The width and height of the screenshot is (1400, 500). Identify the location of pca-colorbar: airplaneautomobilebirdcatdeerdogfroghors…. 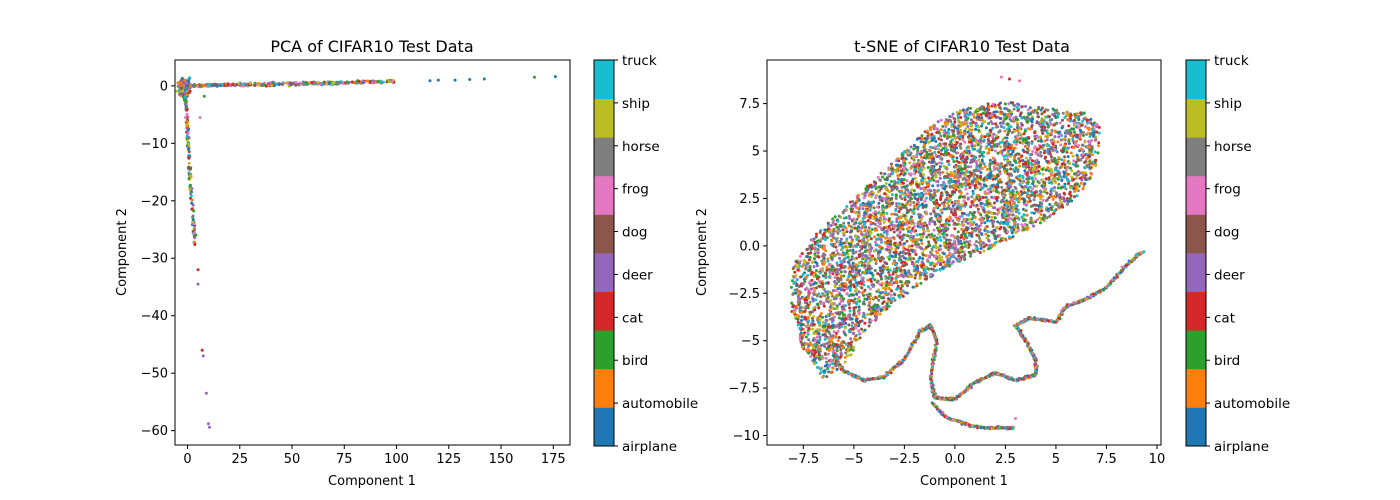
(645, 254).